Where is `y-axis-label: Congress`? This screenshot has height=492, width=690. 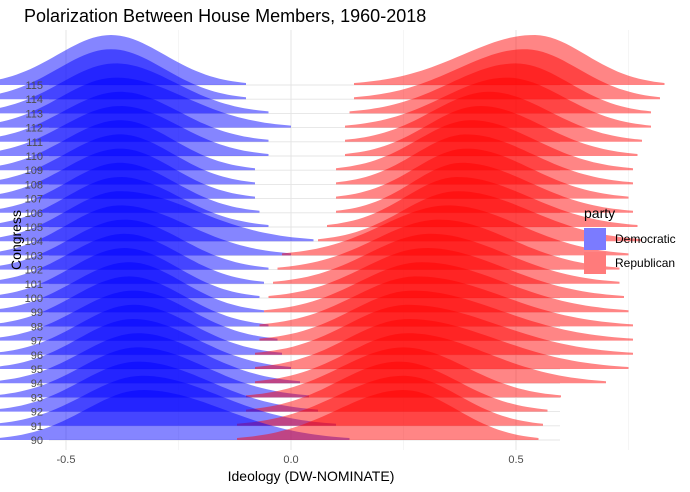
y-axis-label: Congress is located at coordinates (16, 240).